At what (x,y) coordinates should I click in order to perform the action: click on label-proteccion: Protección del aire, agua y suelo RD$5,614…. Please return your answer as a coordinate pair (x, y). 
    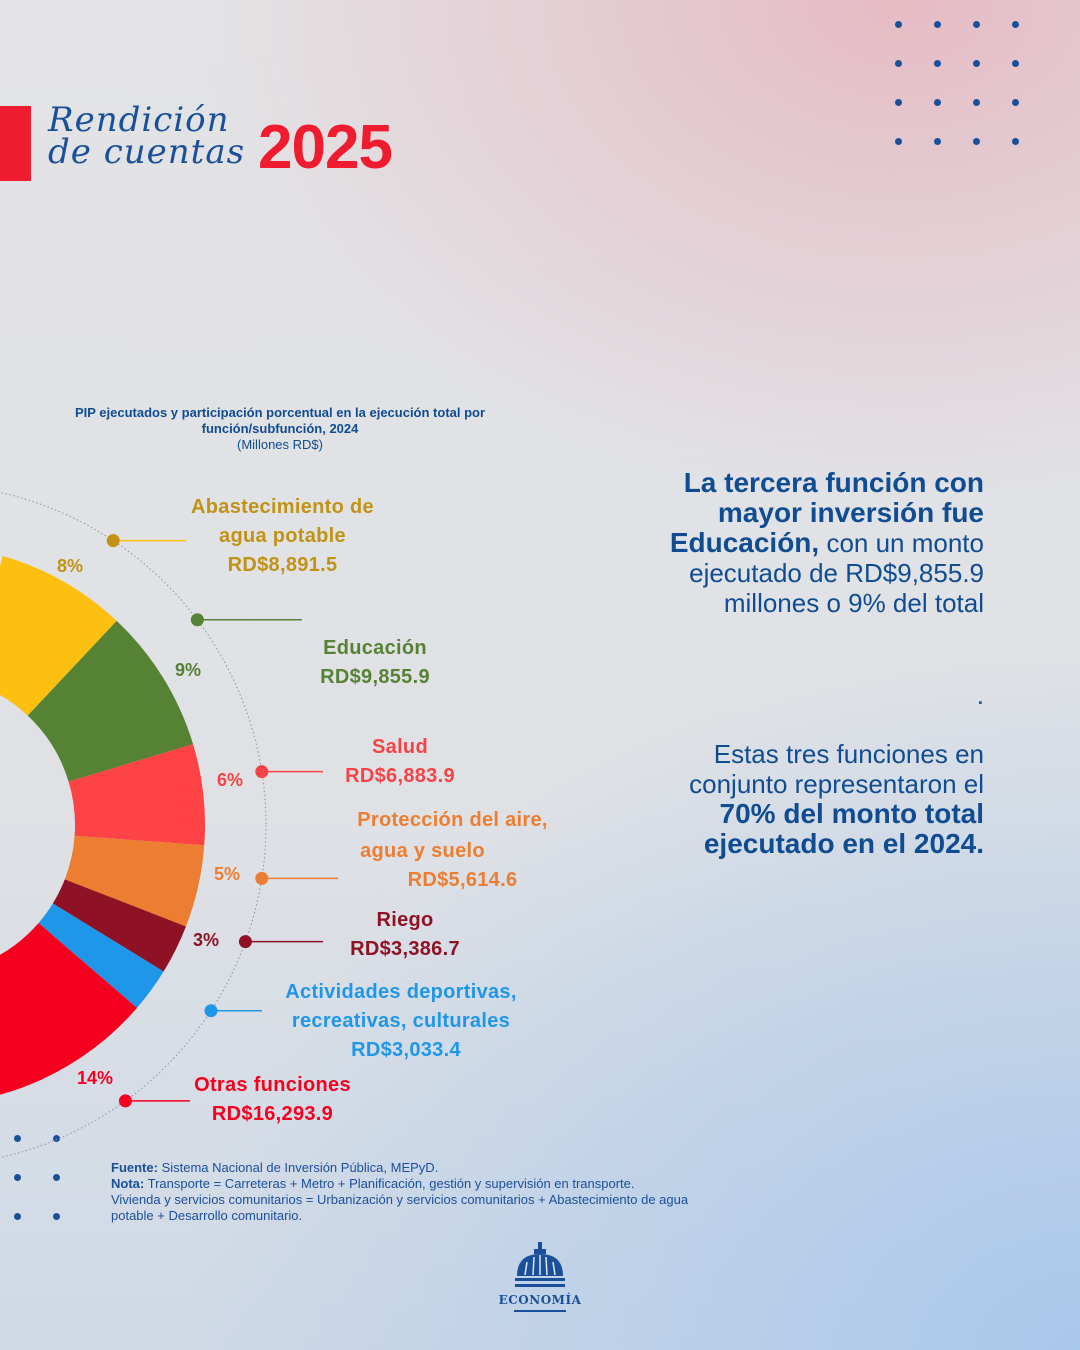
    Looking at the image, I should click on (452, 850).